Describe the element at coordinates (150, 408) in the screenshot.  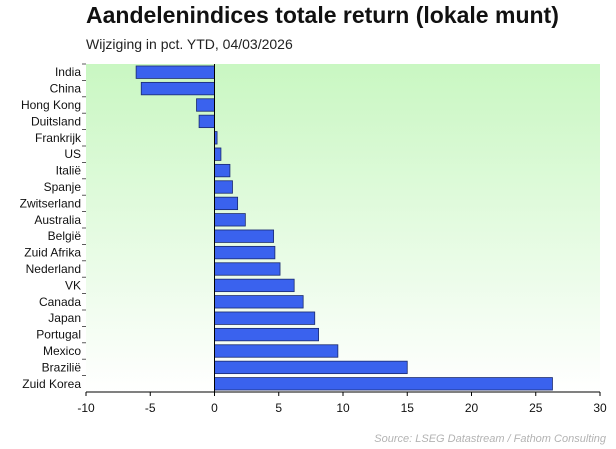
I see `x-tick-label: -5` at that location.